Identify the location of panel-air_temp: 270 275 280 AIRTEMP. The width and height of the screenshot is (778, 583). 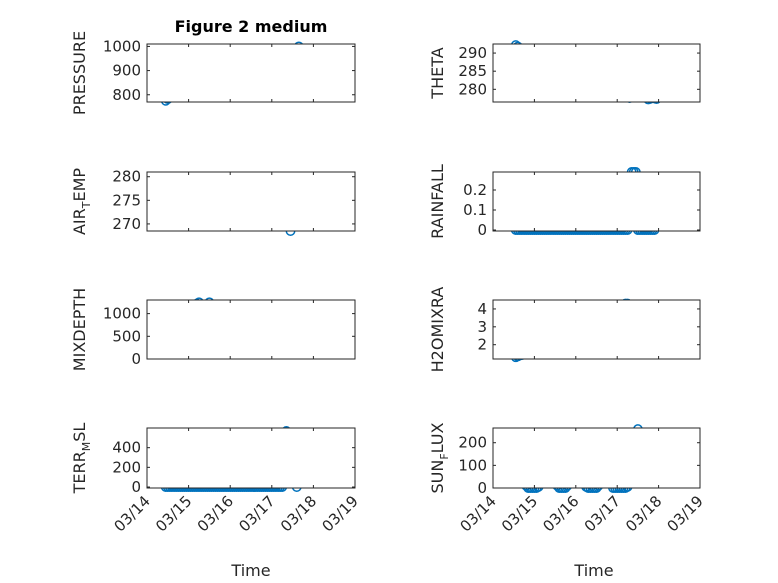
(213, 202).